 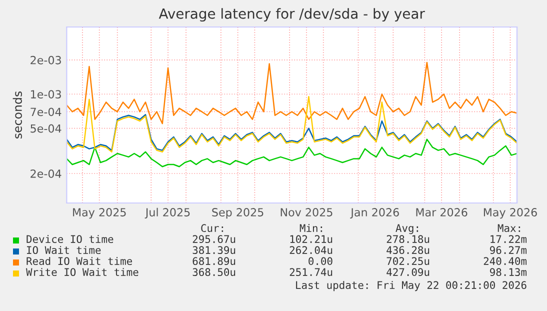 What do you see at coordinates (214, 250) in the screenshot?
I see `text: 381.39u` at bounding box center [214, 250].